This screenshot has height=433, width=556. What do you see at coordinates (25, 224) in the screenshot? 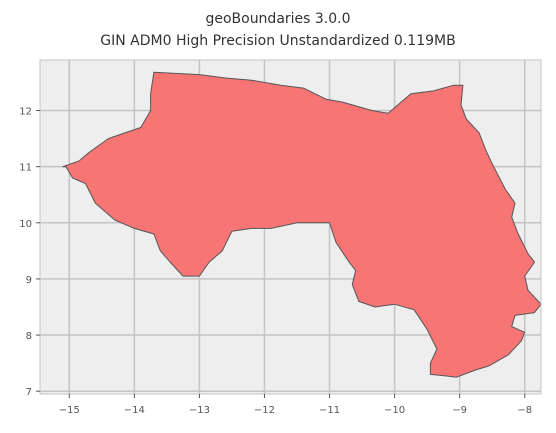
I see `y-tick-label: 10` at bounding box center [25, 224].